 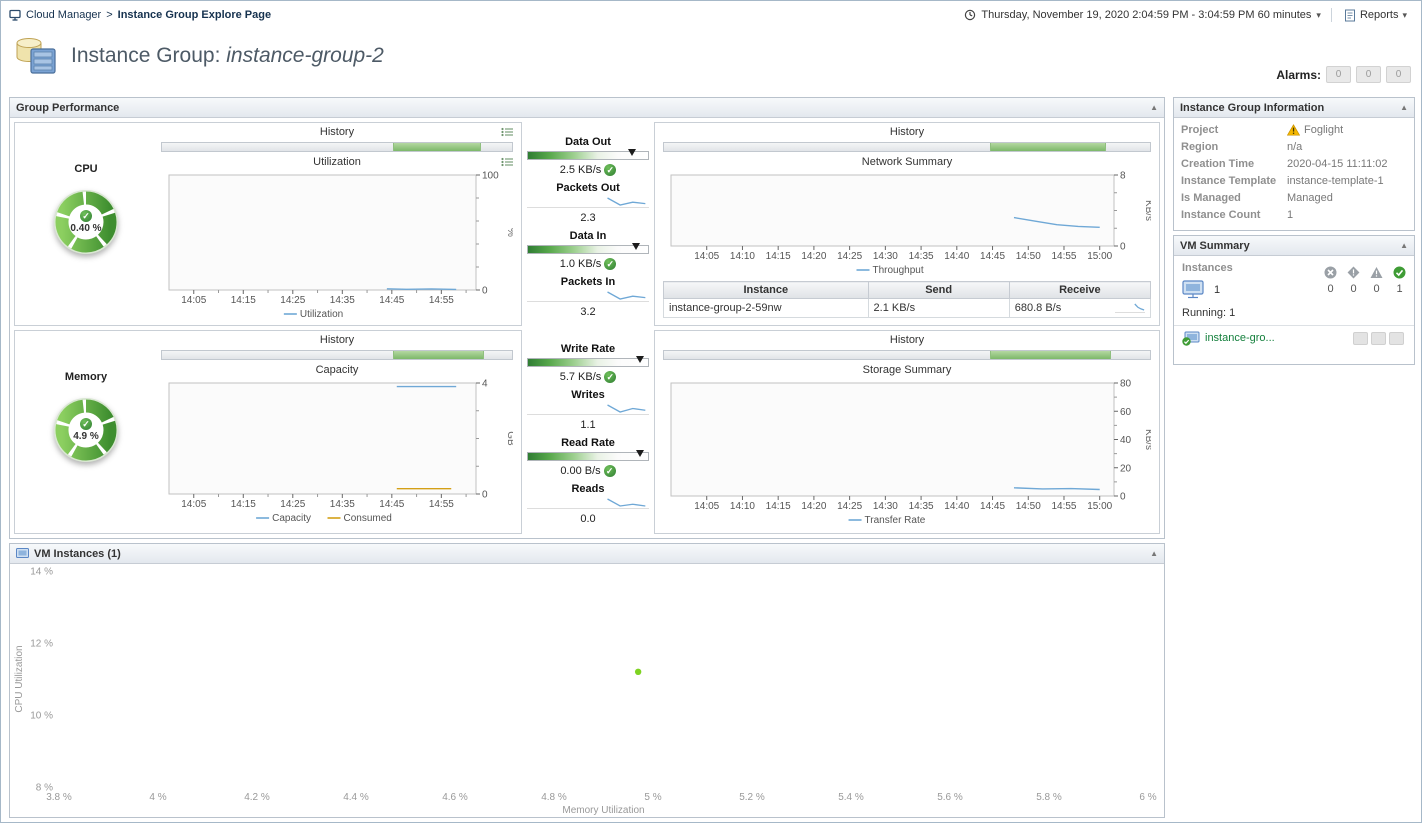 I want to click on status-normal: 1, so click(x=1399, y=282).